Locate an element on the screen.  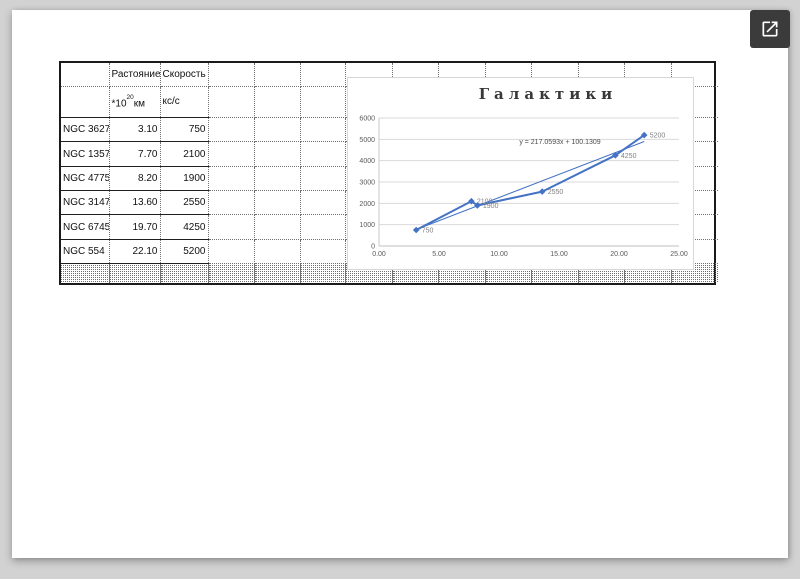
y-tick-label: 6000 is located at coordinates (367, 119).